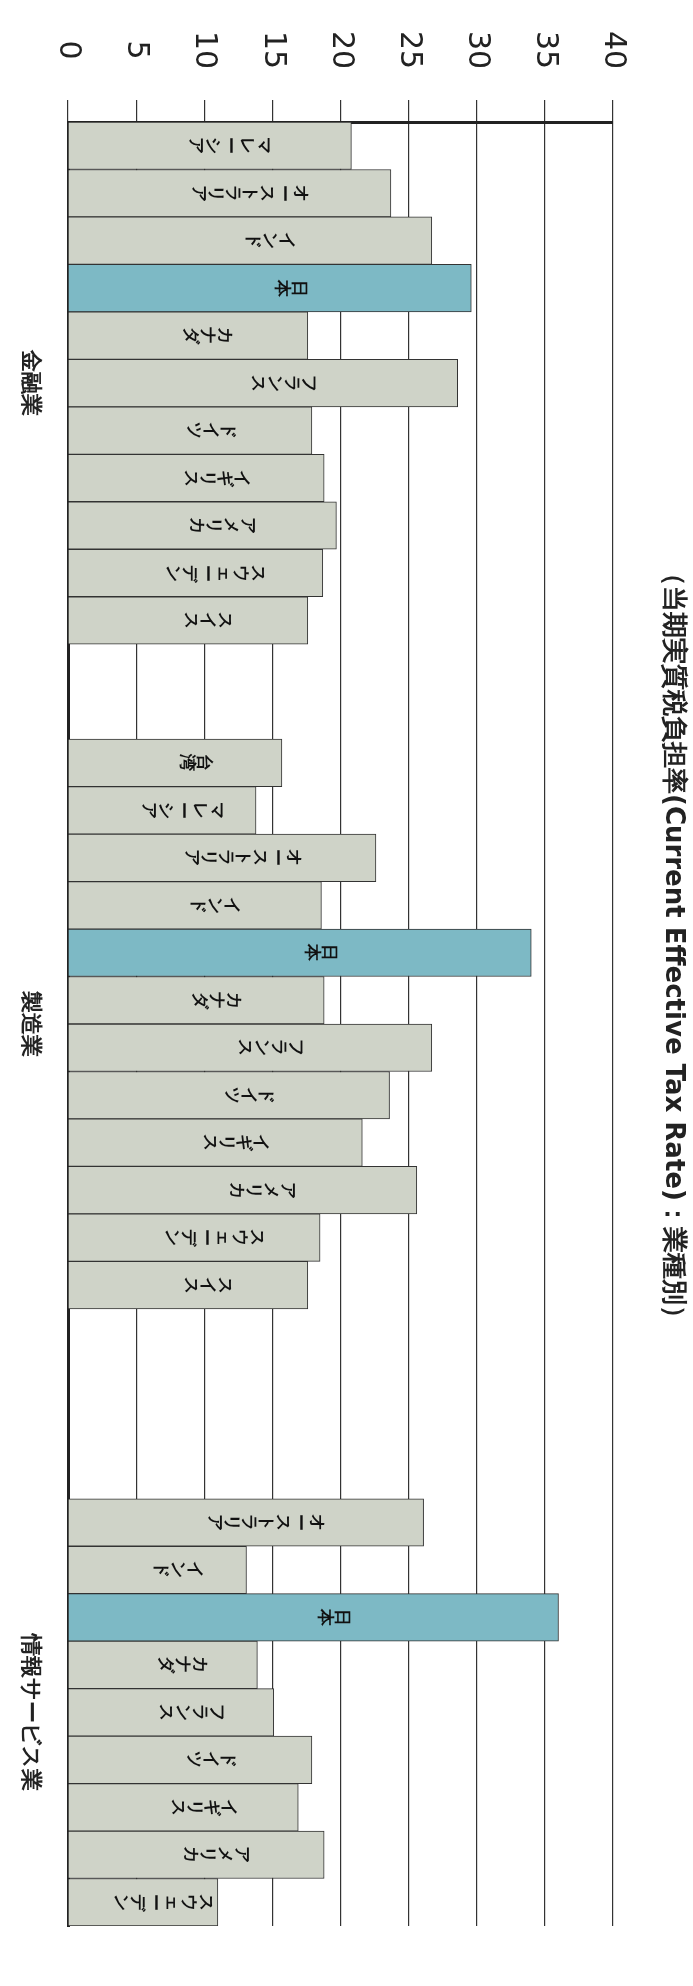 The image size is (693, 1986). What do you see at coordinates (32, 1023) in the screenshot?
I see `text: 製造業` at bounding box center [32, 1023].